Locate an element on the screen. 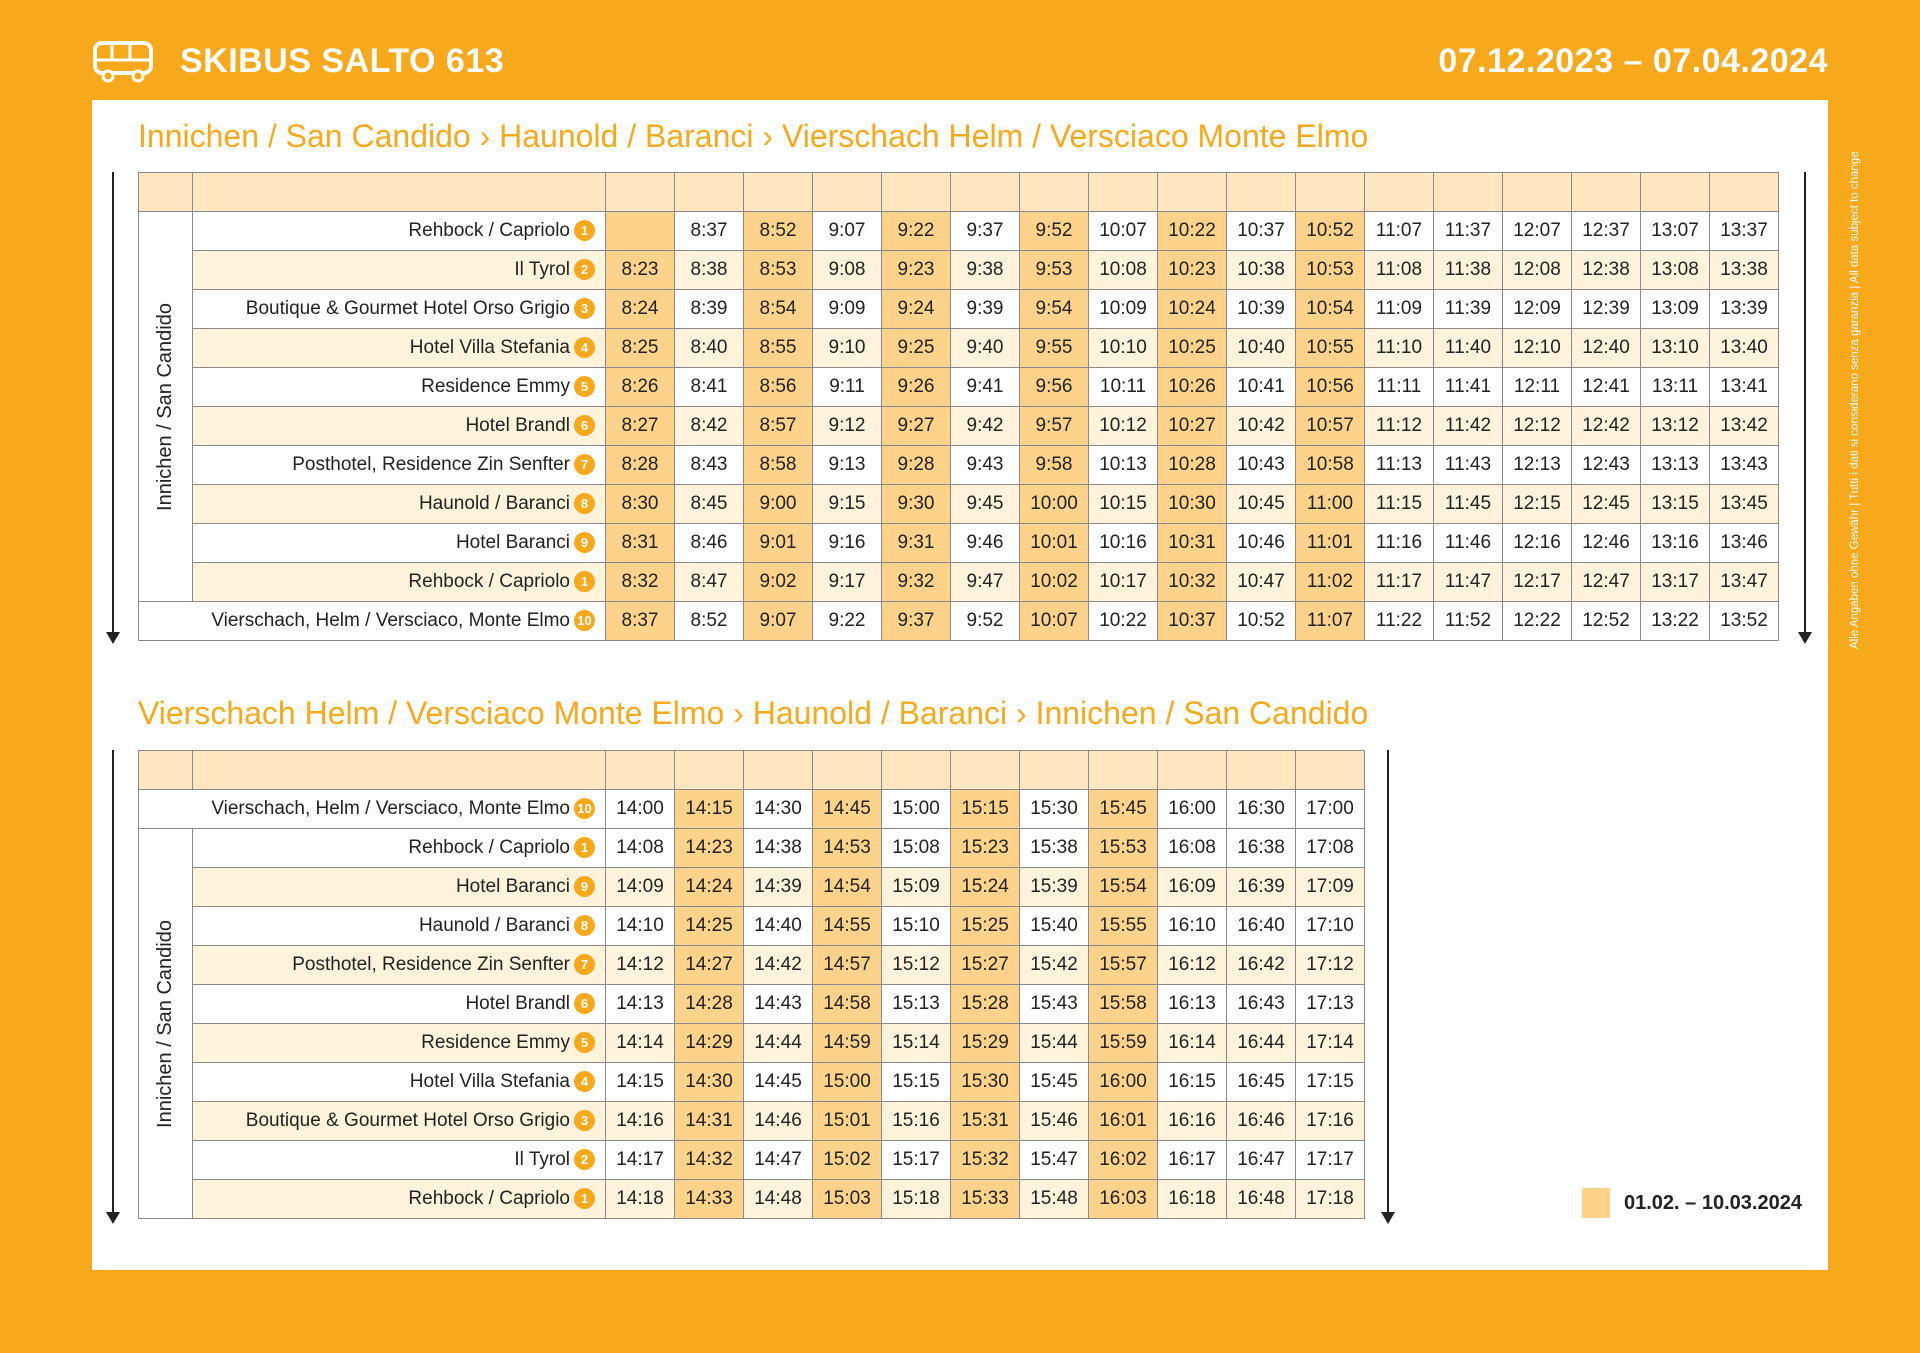 The image size is (1920, 1353). time-cell: 13:16 is located at coordinates (1675, 543).